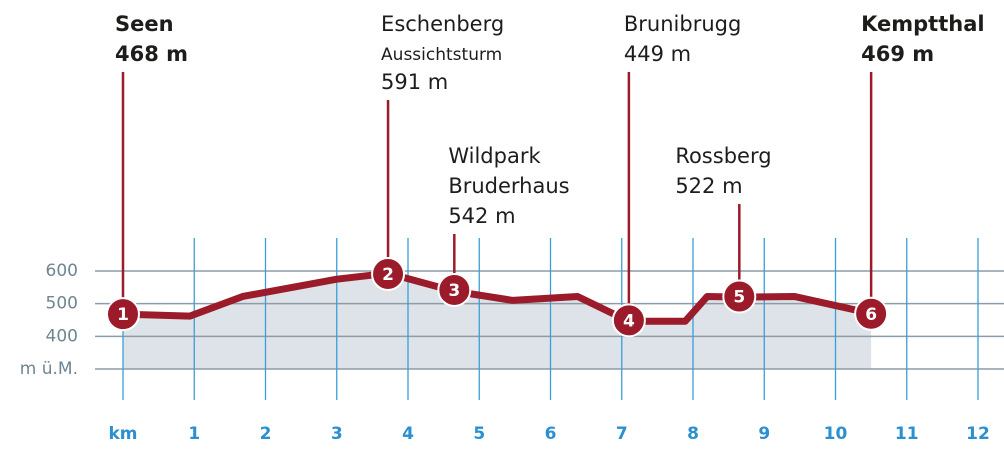 The height and width of the screenshot is (466, 1004). I want to click on waypoint-elevation: 449 m, so click(657, 54).